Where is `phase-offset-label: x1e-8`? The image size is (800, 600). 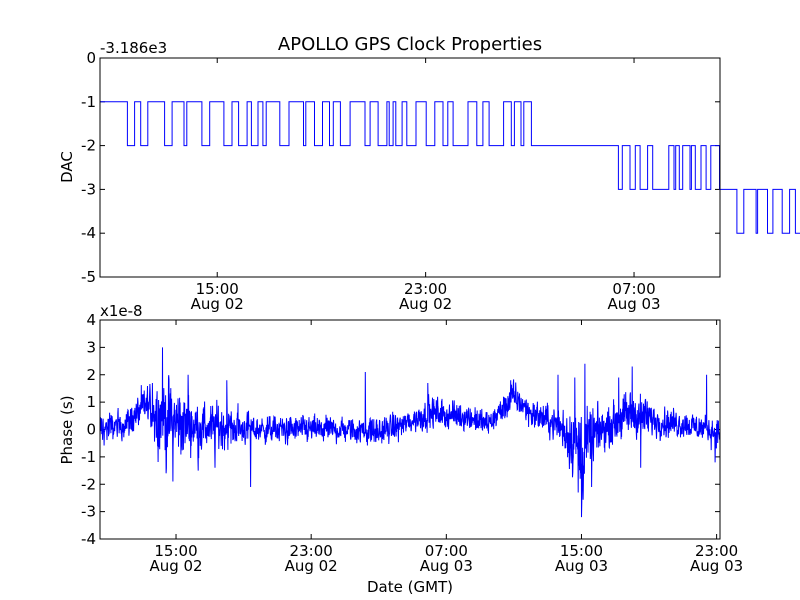
phase-offset-label: x1e-8 is located at coordinates (121, 311).